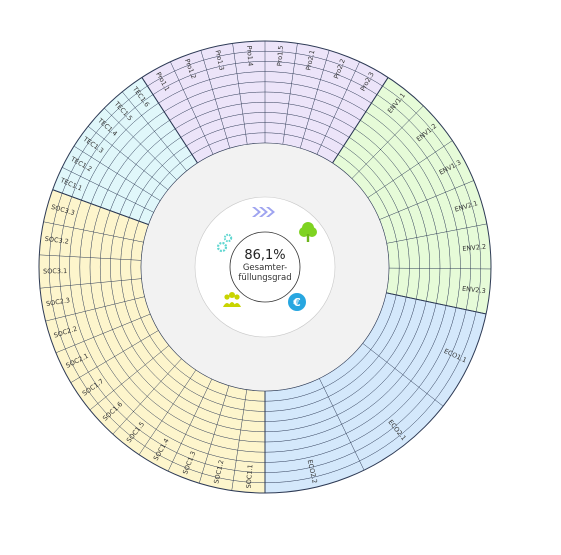  What do you see at coordinates (57, 302) in the screenshot?
I see `segment-label: SOC2.3` at bounding box center [57, 302].